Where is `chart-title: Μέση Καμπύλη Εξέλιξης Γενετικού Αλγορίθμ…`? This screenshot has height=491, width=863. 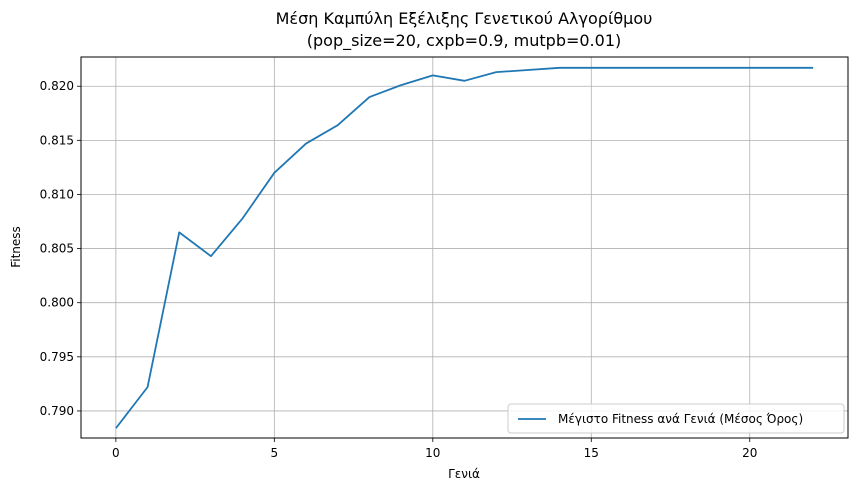 chart-title: Μέση Καμπύλη Εξέλιξης Γενετικού Αλγορίθμ… is located at coordinates (464, 18).